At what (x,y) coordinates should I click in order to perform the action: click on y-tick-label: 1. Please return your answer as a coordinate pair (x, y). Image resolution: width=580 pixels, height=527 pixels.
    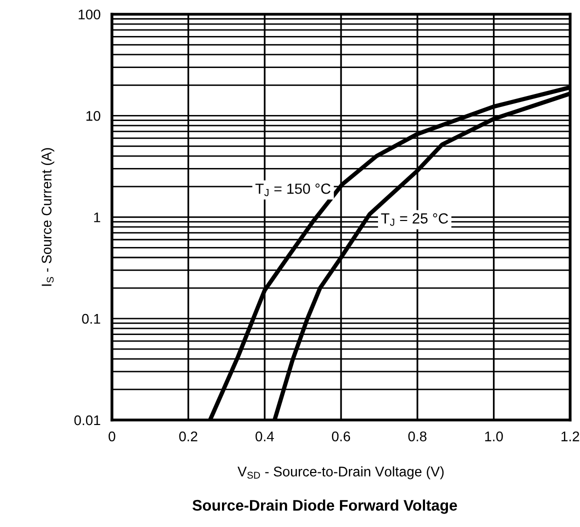
    Looking at the image, I should click on (97, 217).